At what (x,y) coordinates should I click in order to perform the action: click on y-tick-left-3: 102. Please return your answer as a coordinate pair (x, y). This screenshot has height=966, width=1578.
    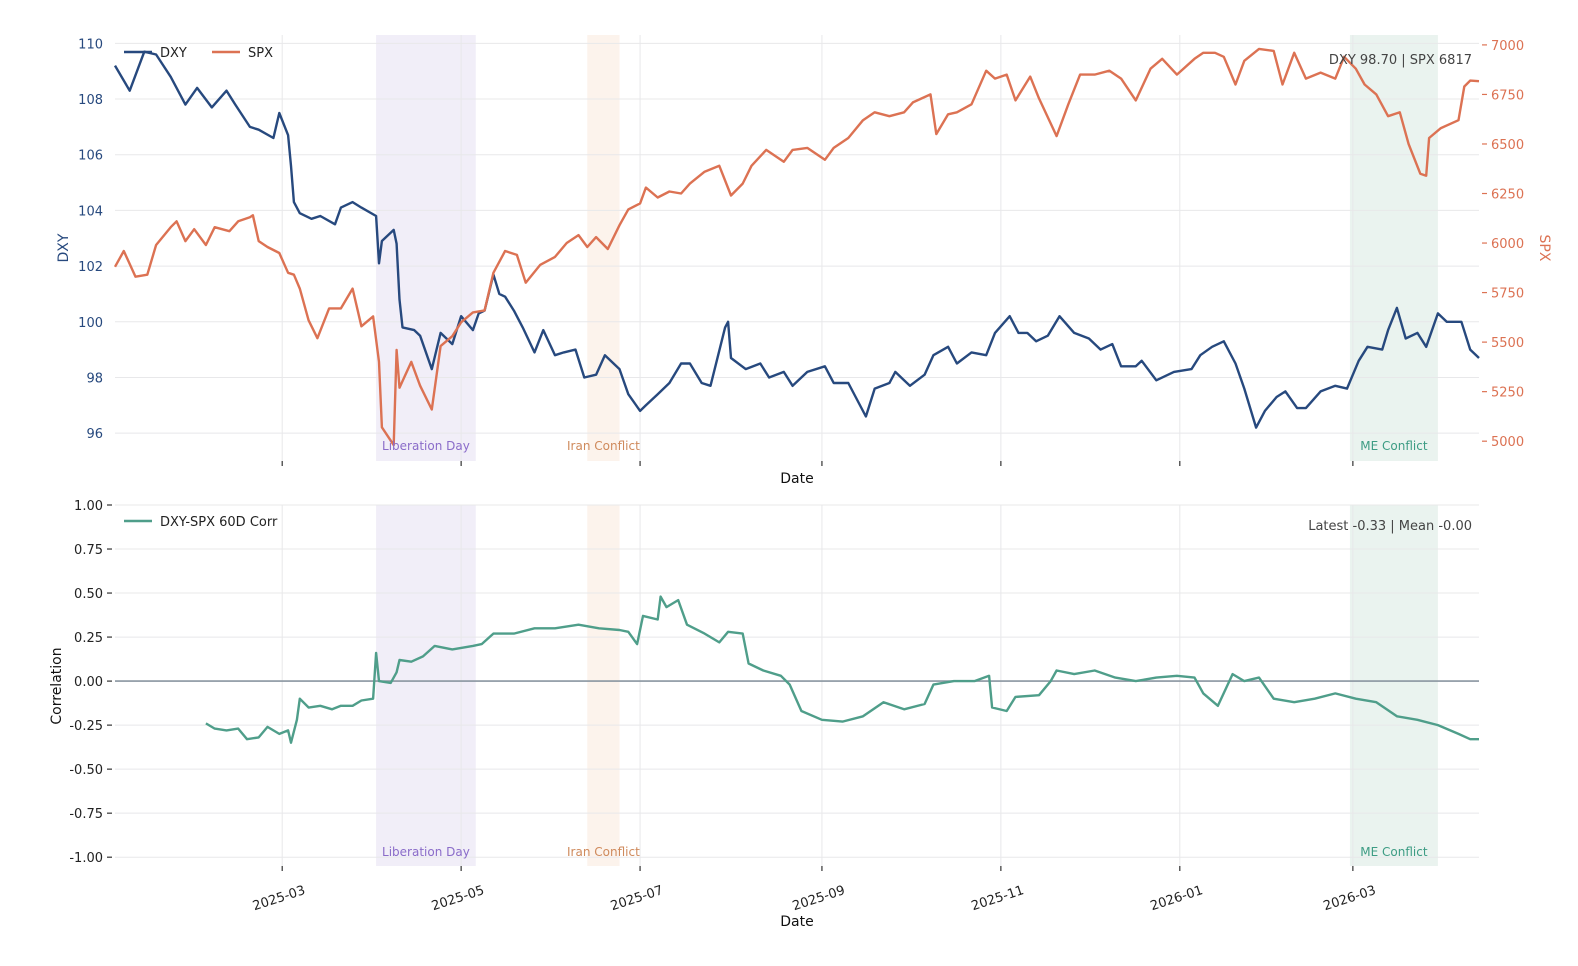
    Looking at the image, I should click on (90, 267).